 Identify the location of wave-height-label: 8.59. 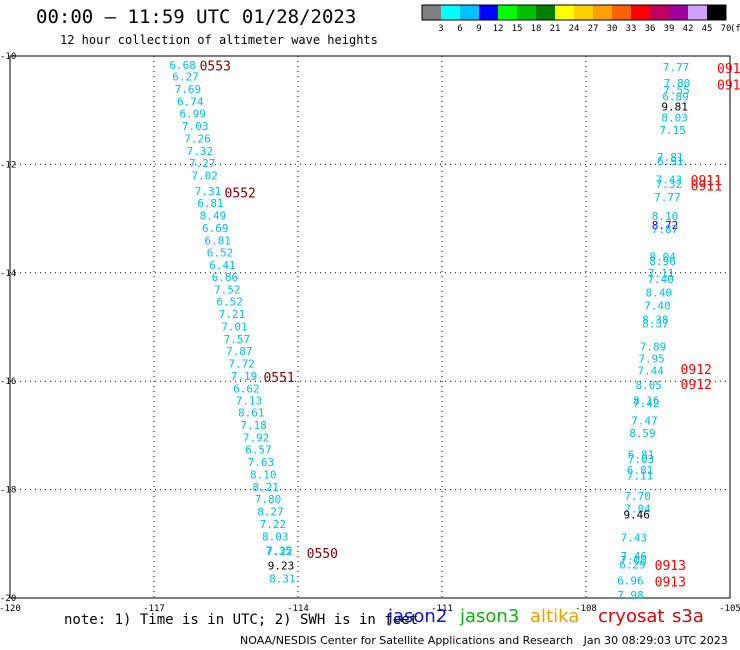
(642, 433).